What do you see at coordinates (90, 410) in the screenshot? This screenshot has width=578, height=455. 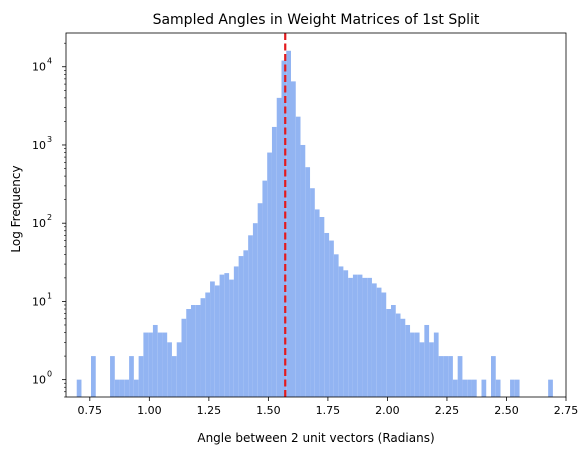 I see `x-tick-label-0: 0.75` at bounding box center [90, 410].